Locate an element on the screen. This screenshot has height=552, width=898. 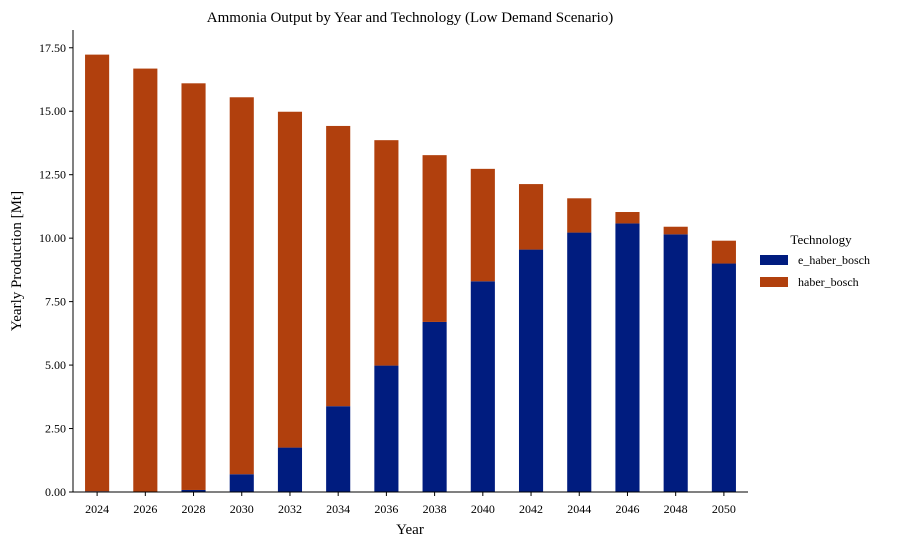
y-tick-label: 15.00 is located at coordinates (52, 111).